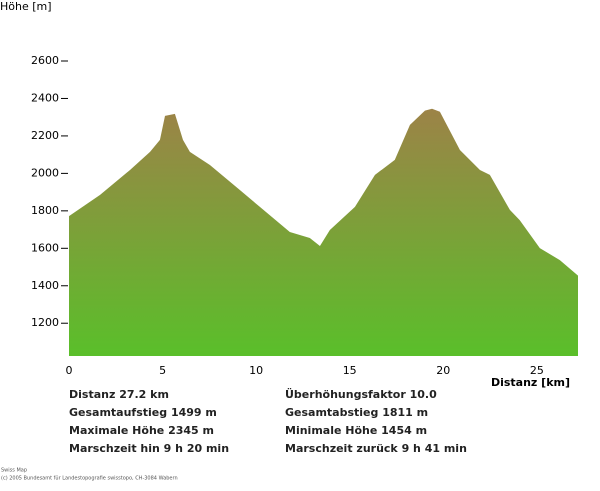 This screenshot has width=600, height=491. I want to click on x-axis-label: Distanz [km], so click(530, 382).